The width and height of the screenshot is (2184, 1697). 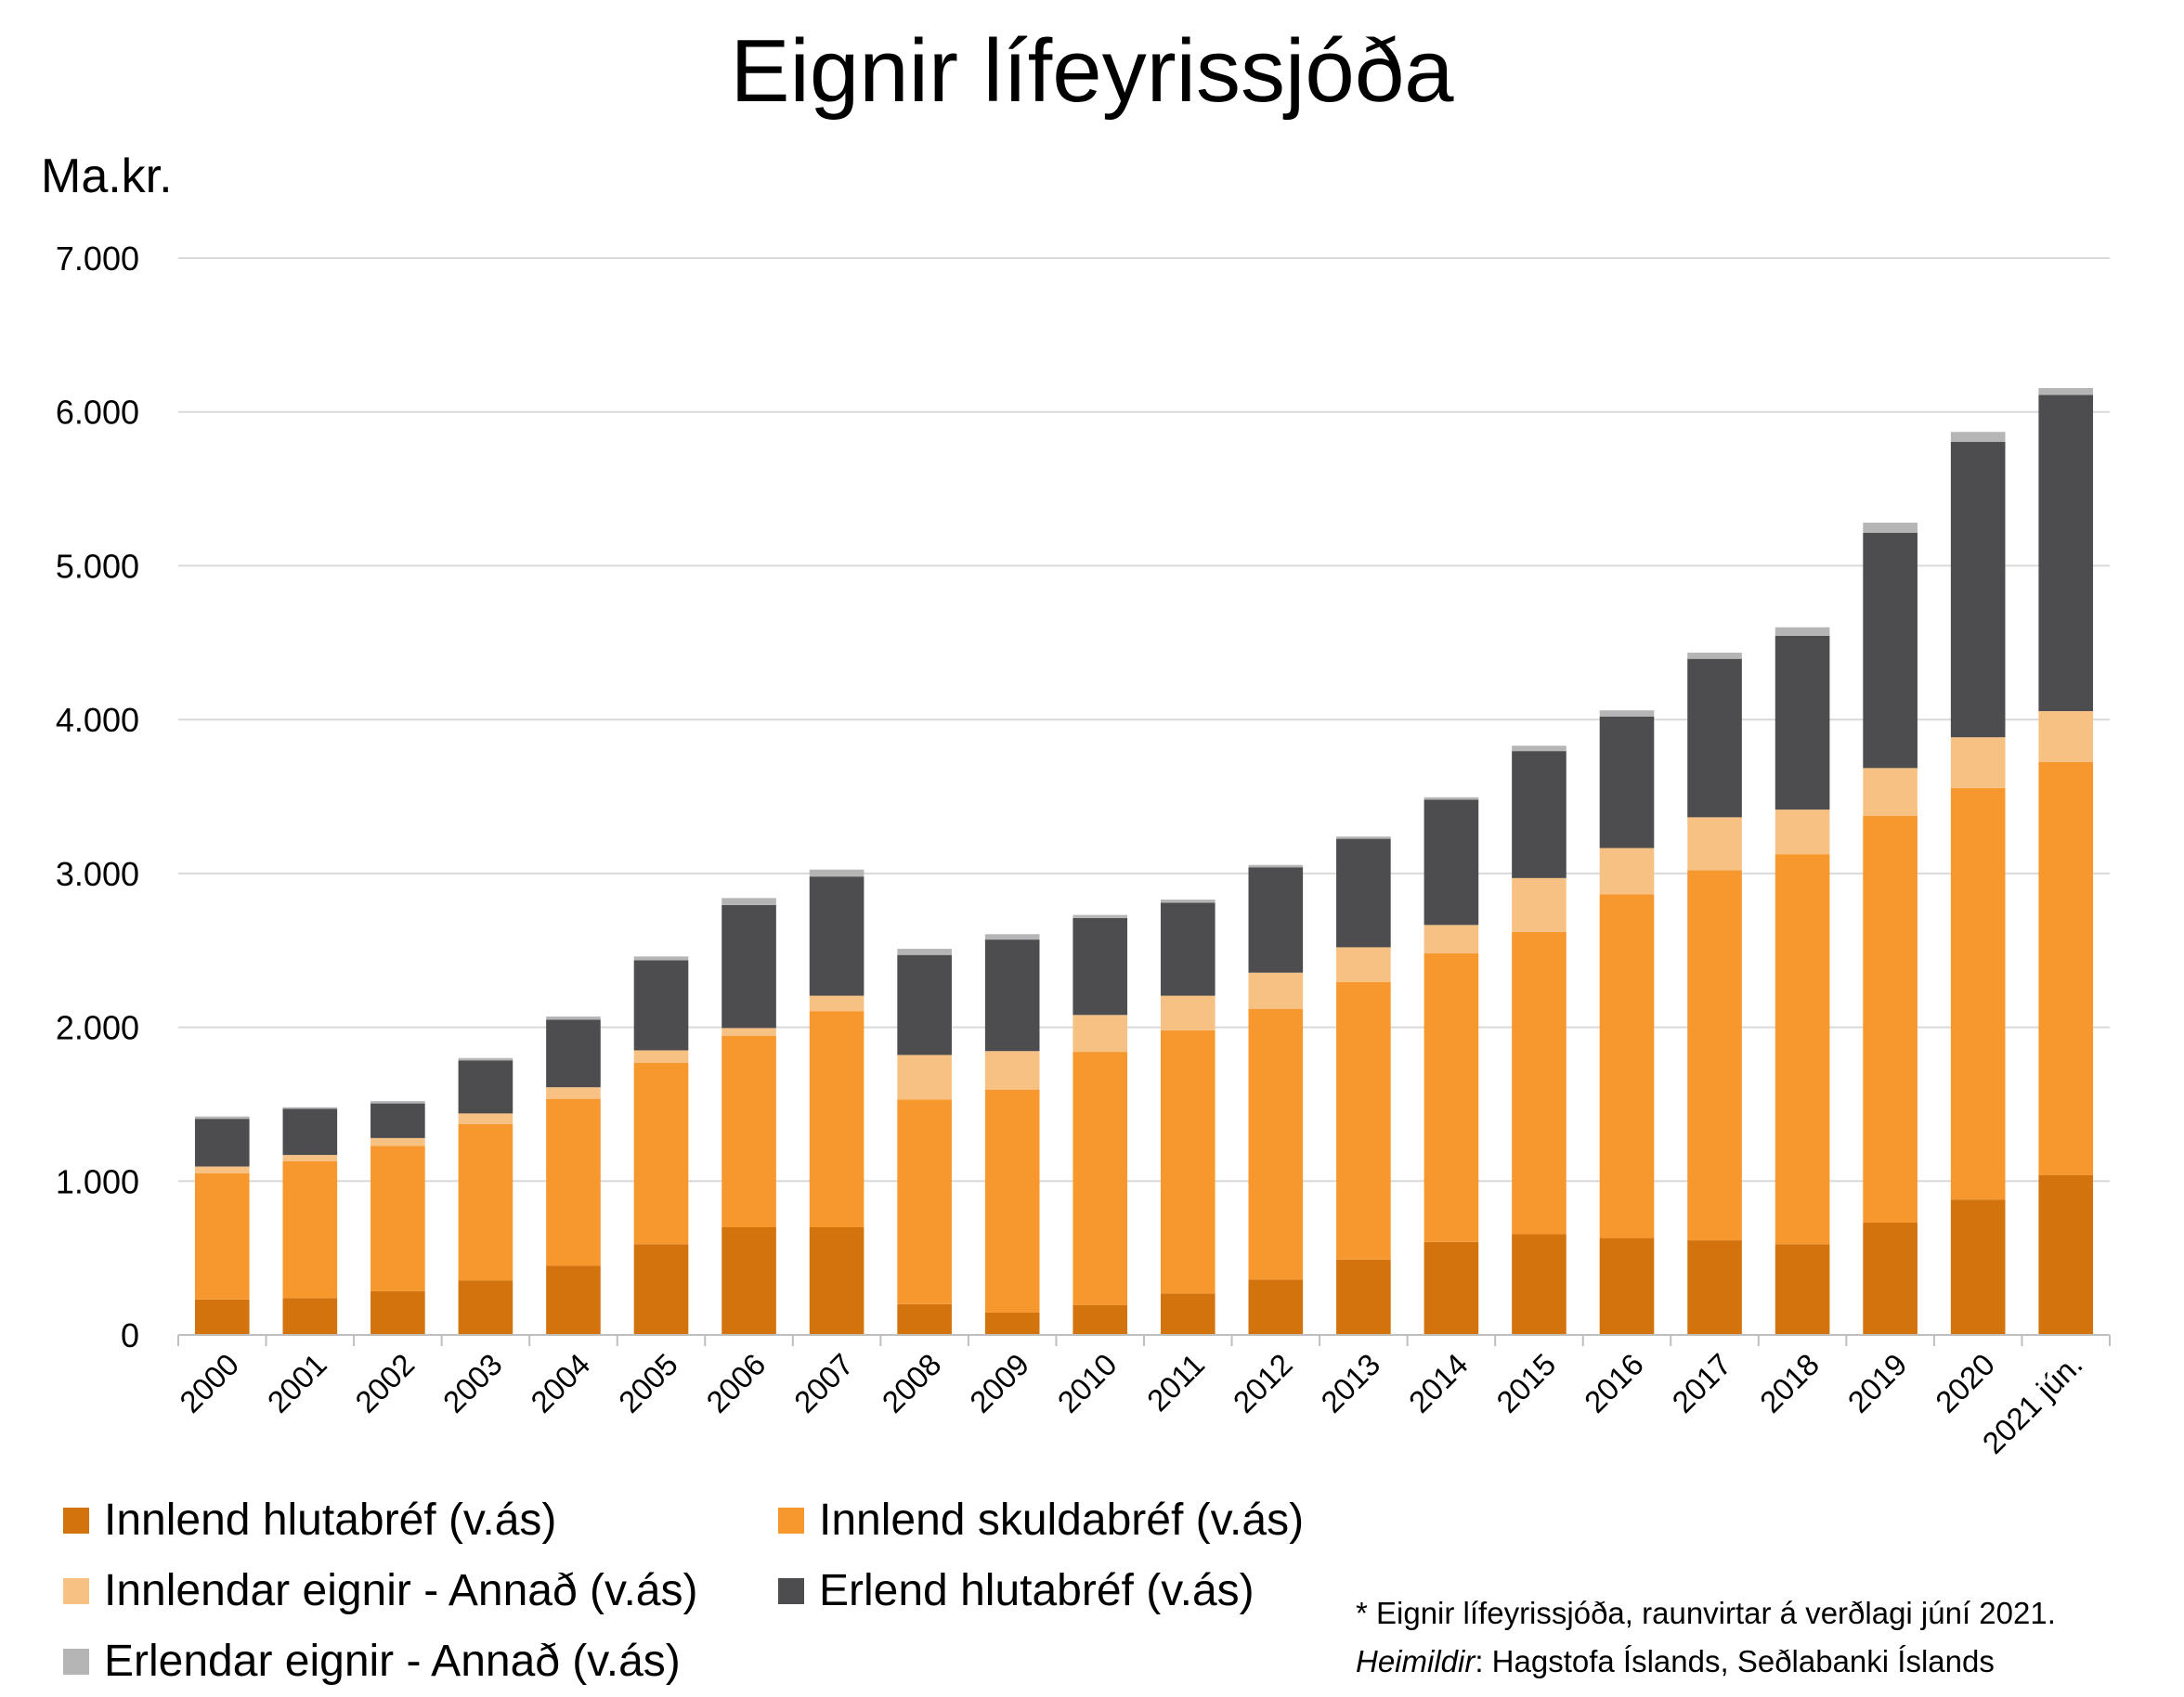 I want to click on x-tick-label: 2002, so click(x=384, y=1383).